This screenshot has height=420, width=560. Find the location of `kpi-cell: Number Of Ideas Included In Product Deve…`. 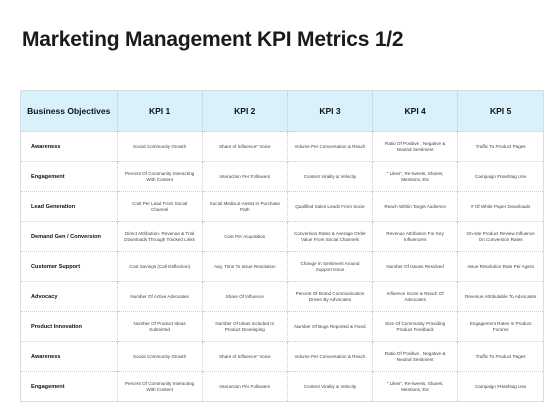

kpi-cell: Number Of Ideas Included In Product Deve… is located at coordinates (245, 326).